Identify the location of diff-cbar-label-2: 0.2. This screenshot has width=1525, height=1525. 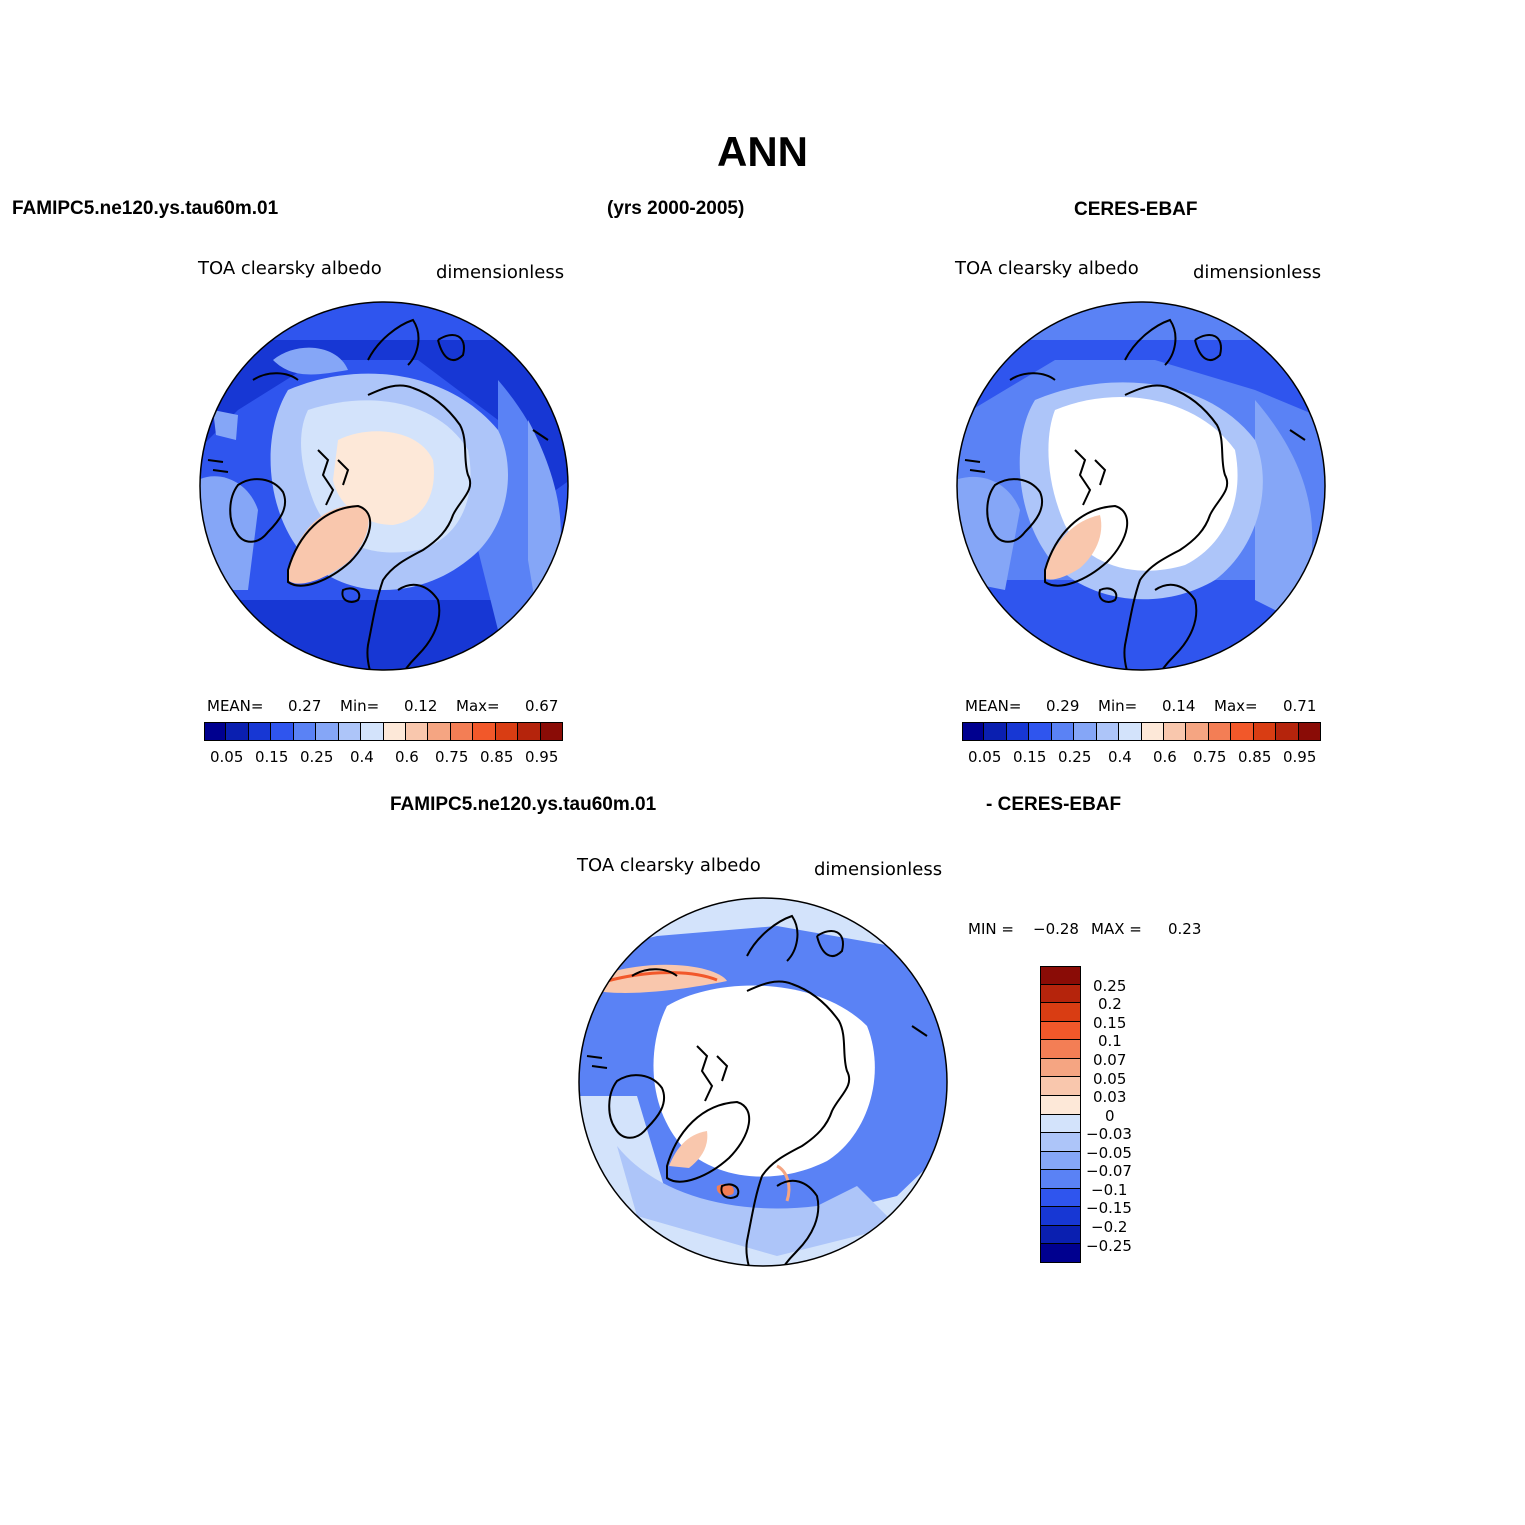
(1110, 1004).